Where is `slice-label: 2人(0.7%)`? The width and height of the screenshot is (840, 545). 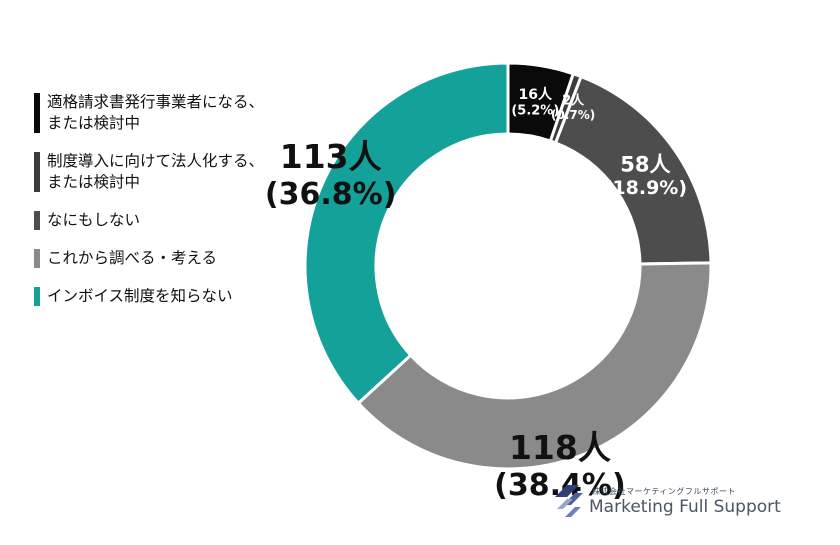
slice-label: 2人(0.7%) is located at coordinates (573, 107).